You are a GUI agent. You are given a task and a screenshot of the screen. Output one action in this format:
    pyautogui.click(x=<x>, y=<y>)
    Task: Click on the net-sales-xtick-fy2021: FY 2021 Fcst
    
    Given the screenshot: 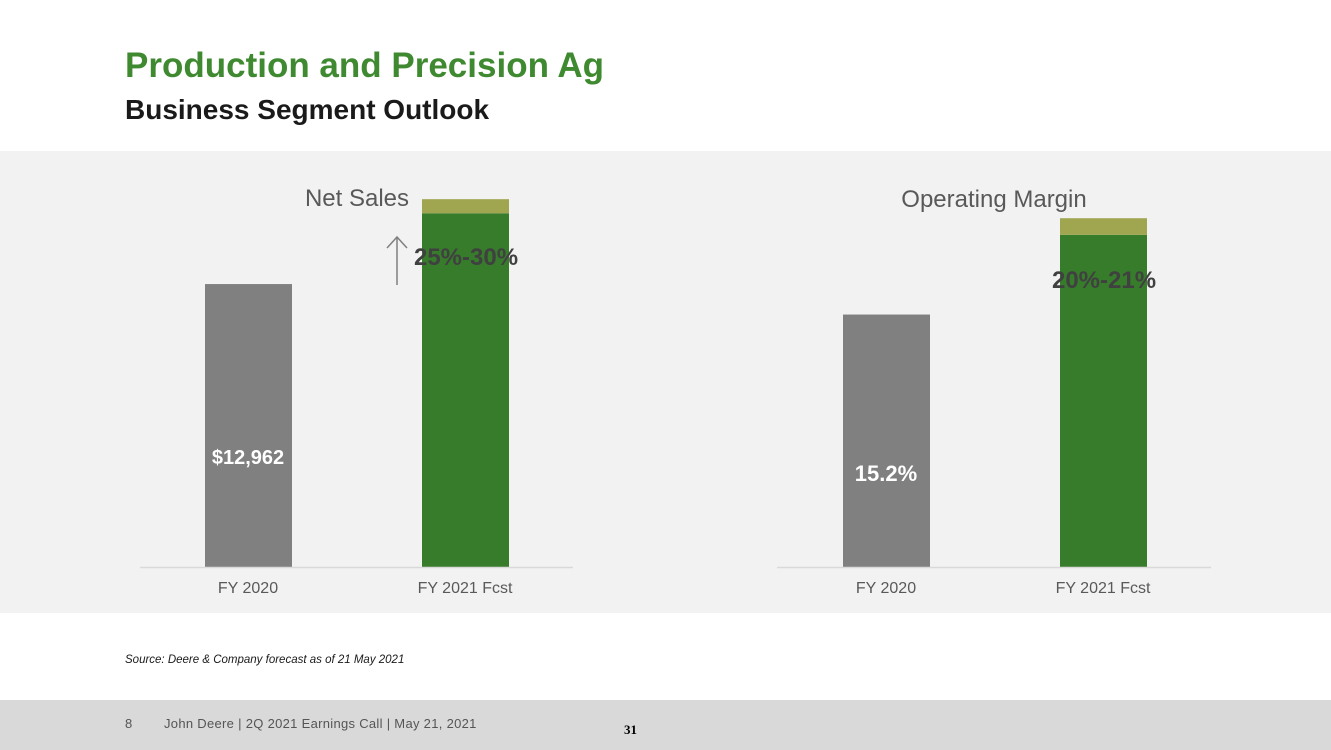 What is the action you would take?
    pyautogui.click(x=465, y=588)
    